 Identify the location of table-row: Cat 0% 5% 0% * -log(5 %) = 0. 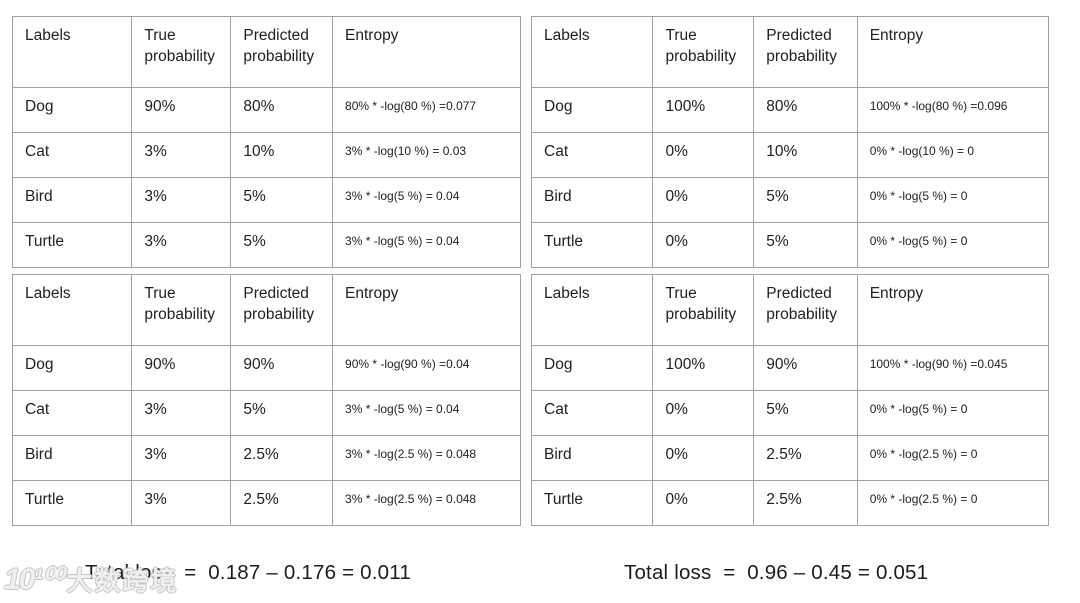
(790, 413).